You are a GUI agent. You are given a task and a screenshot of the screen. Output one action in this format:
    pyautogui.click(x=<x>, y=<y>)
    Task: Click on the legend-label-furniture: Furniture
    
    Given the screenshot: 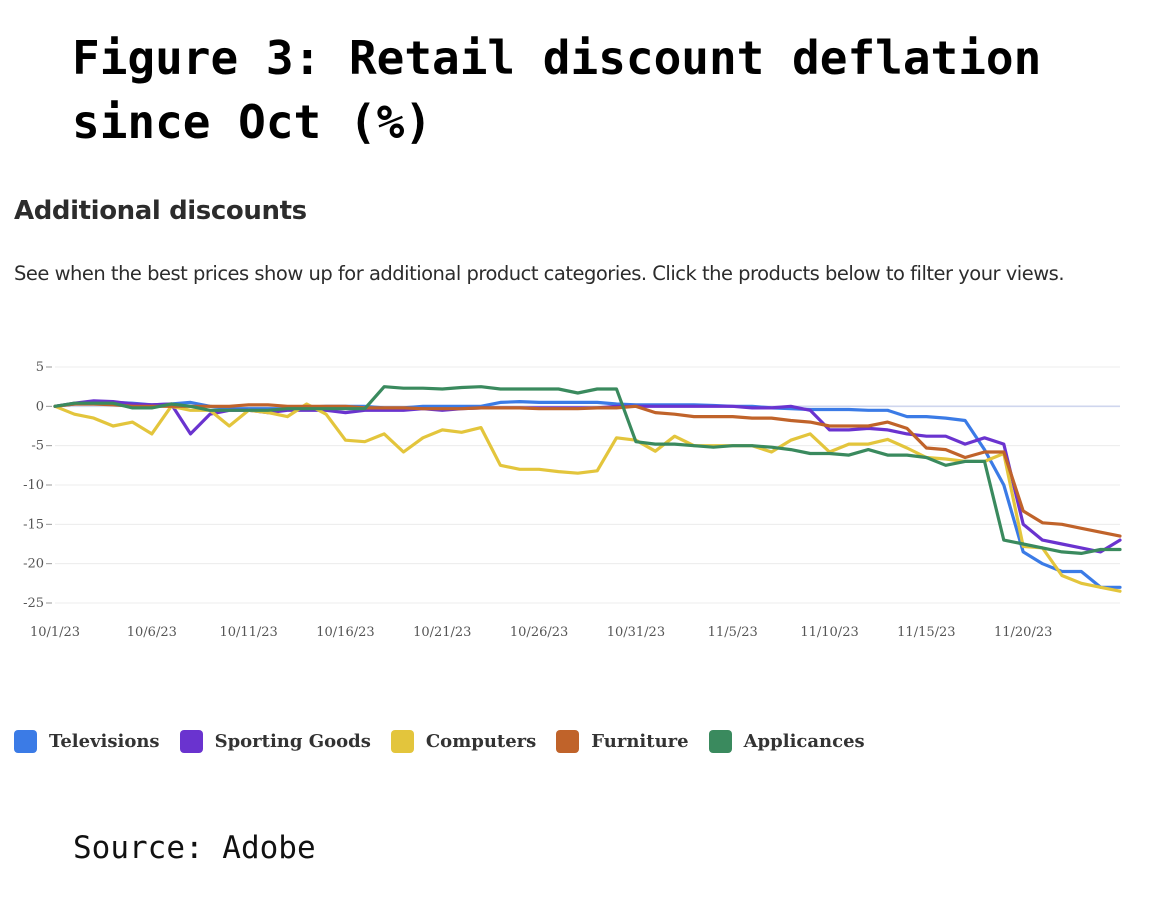 What is the action you would take?
    pyautogui.click(x=640, y=741)
    